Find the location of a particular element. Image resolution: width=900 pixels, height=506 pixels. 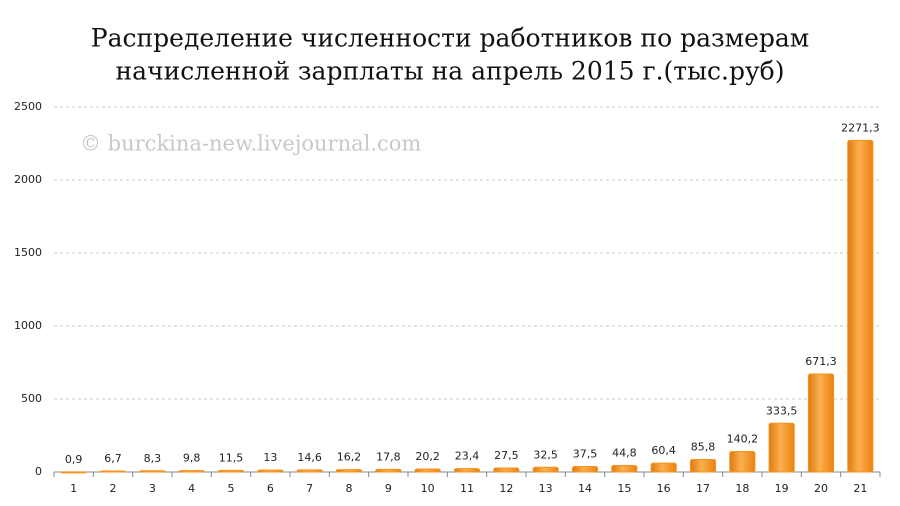

x-tick-label: 7 is located at coordinates (309, 488).